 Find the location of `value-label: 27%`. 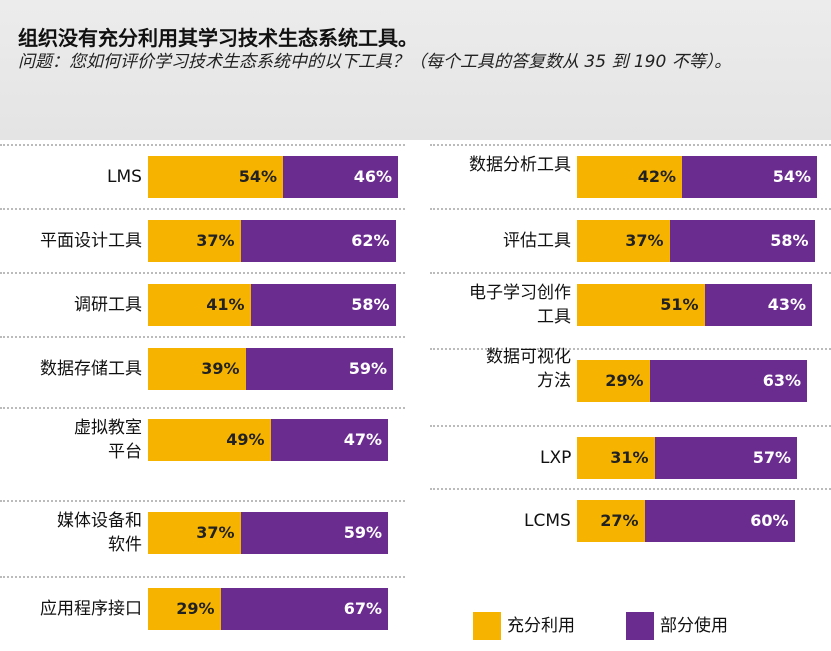

value-label: 27% is located at coordinates (619, 520).